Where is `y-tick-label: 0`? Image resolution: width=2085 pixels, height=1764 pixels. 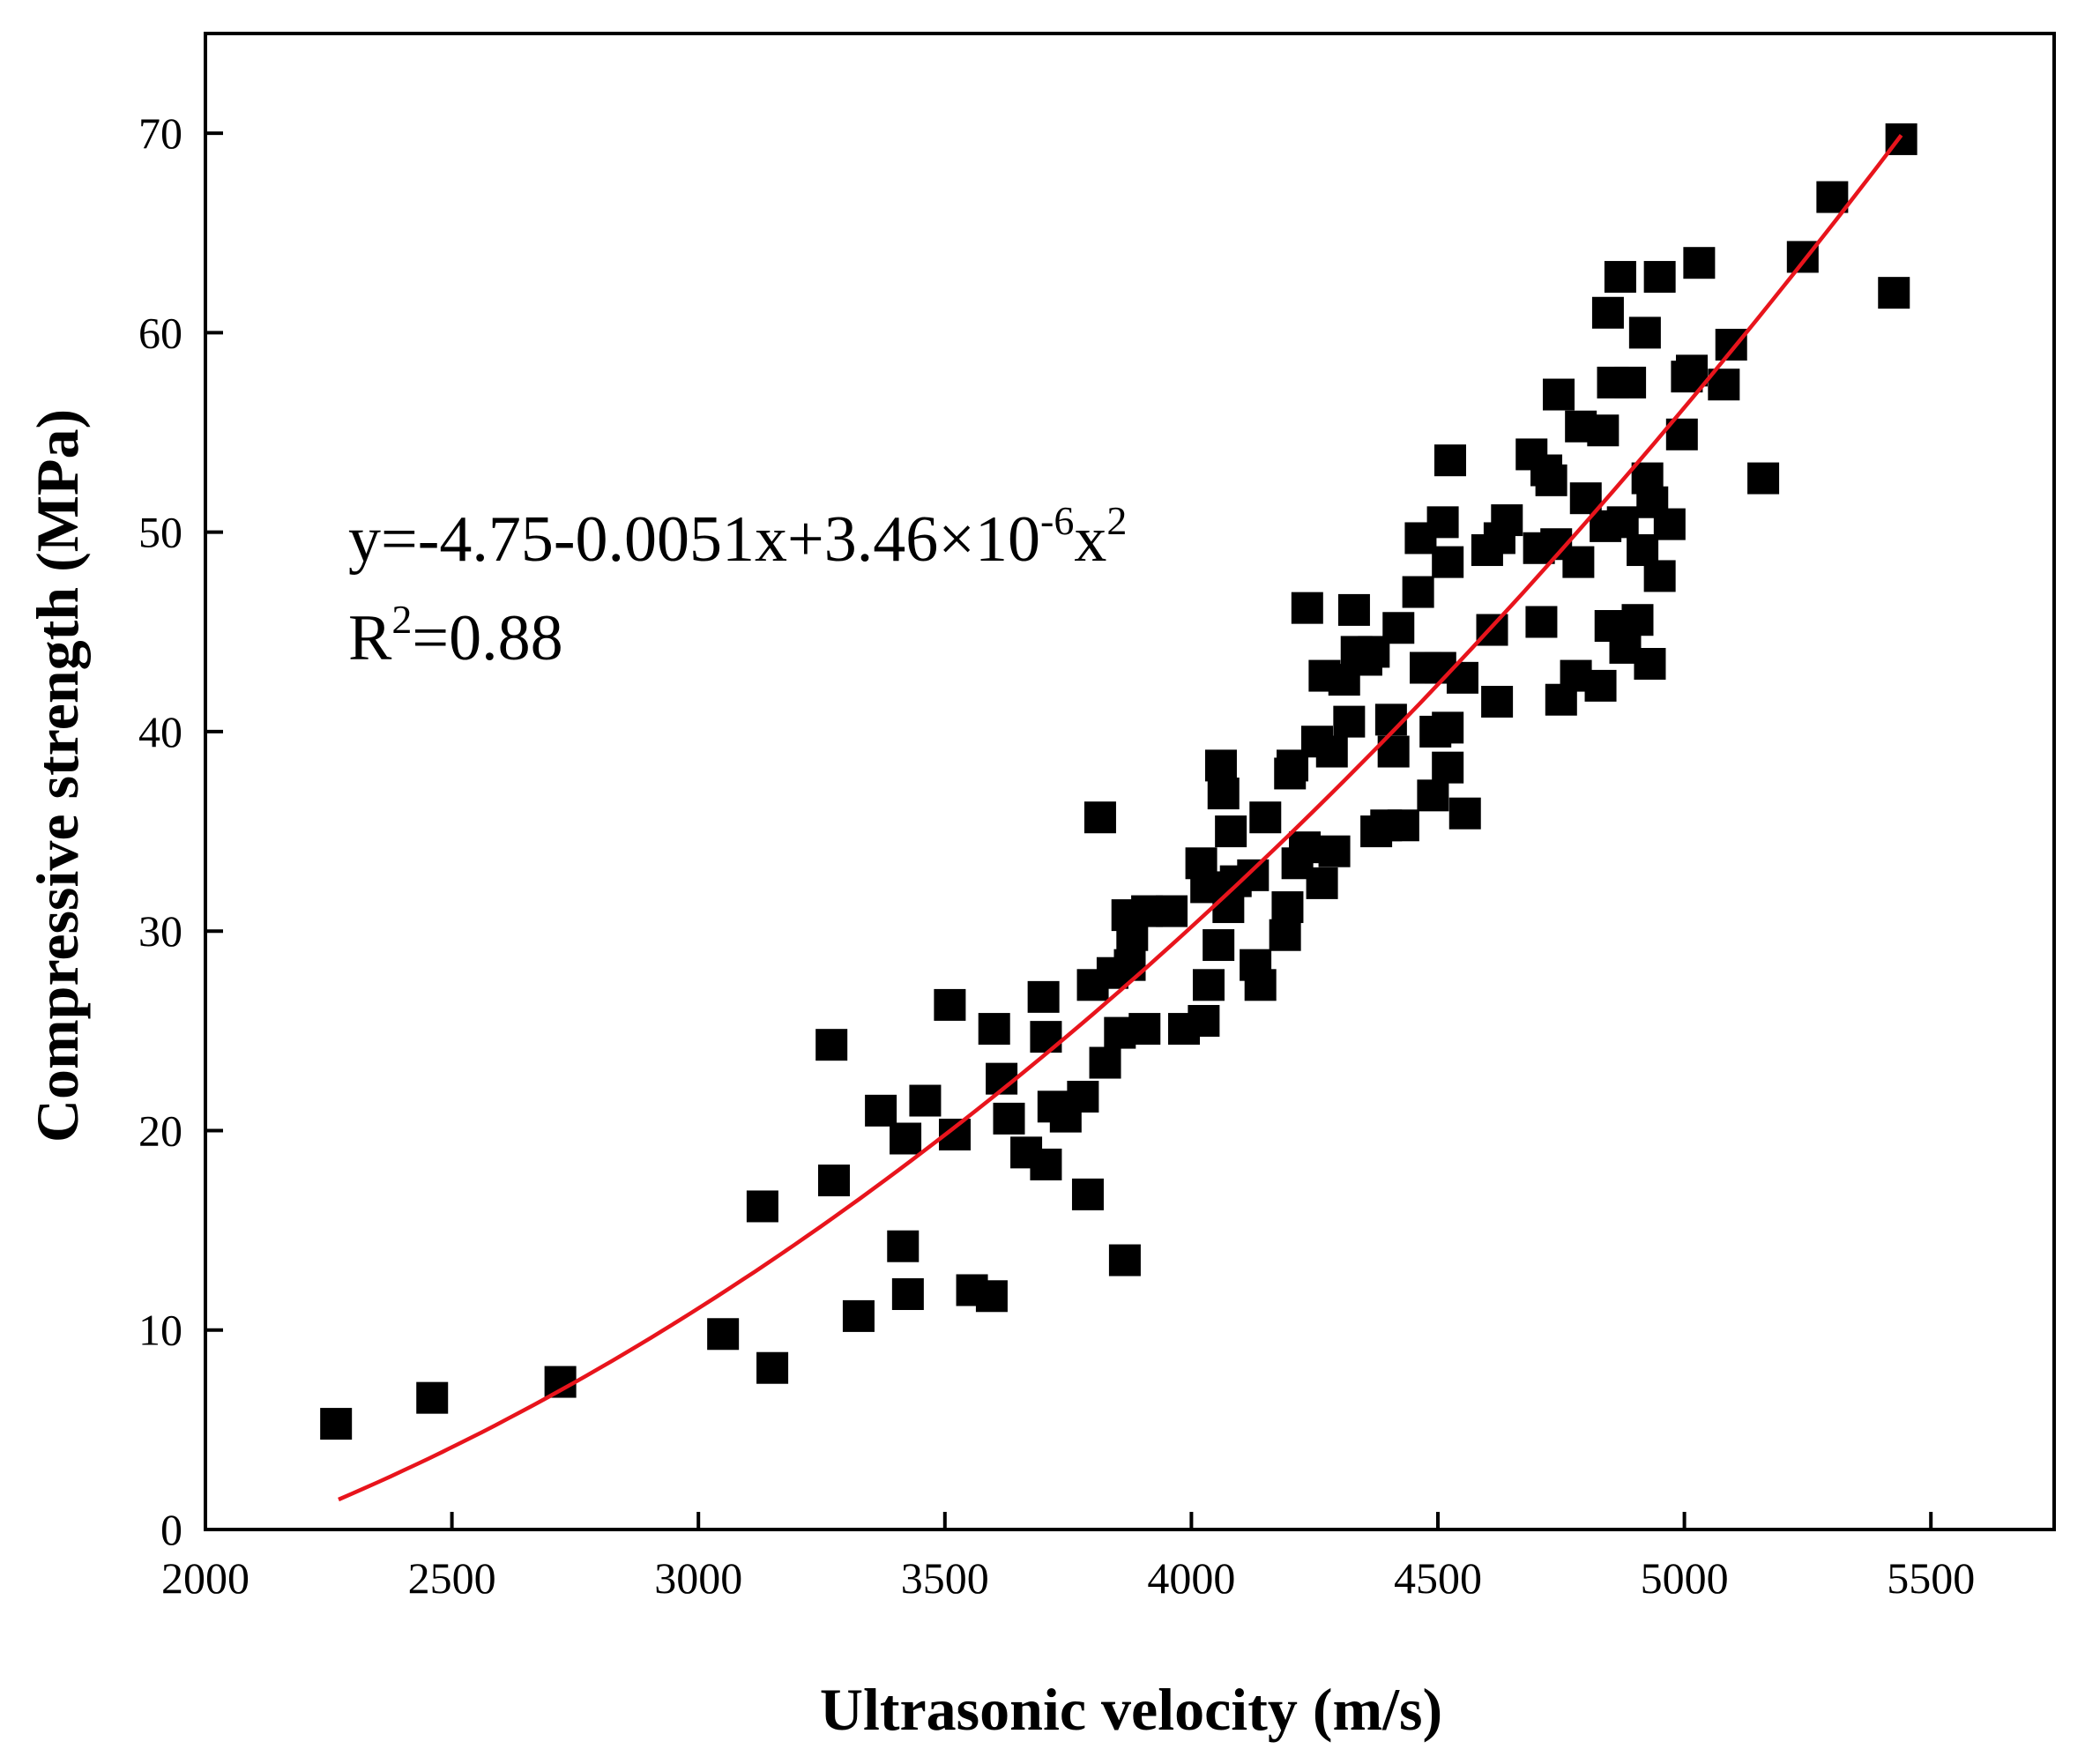
y-tick-label: 0 is located at coordinates (171, 1529).